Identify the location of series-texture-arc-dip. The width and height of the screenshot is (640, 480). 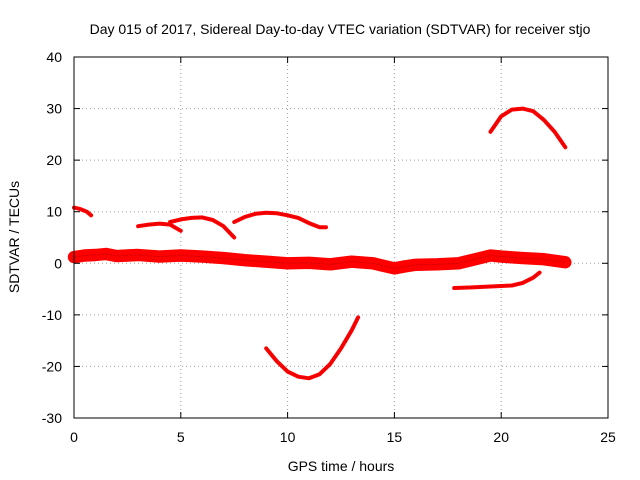
(312, 347).